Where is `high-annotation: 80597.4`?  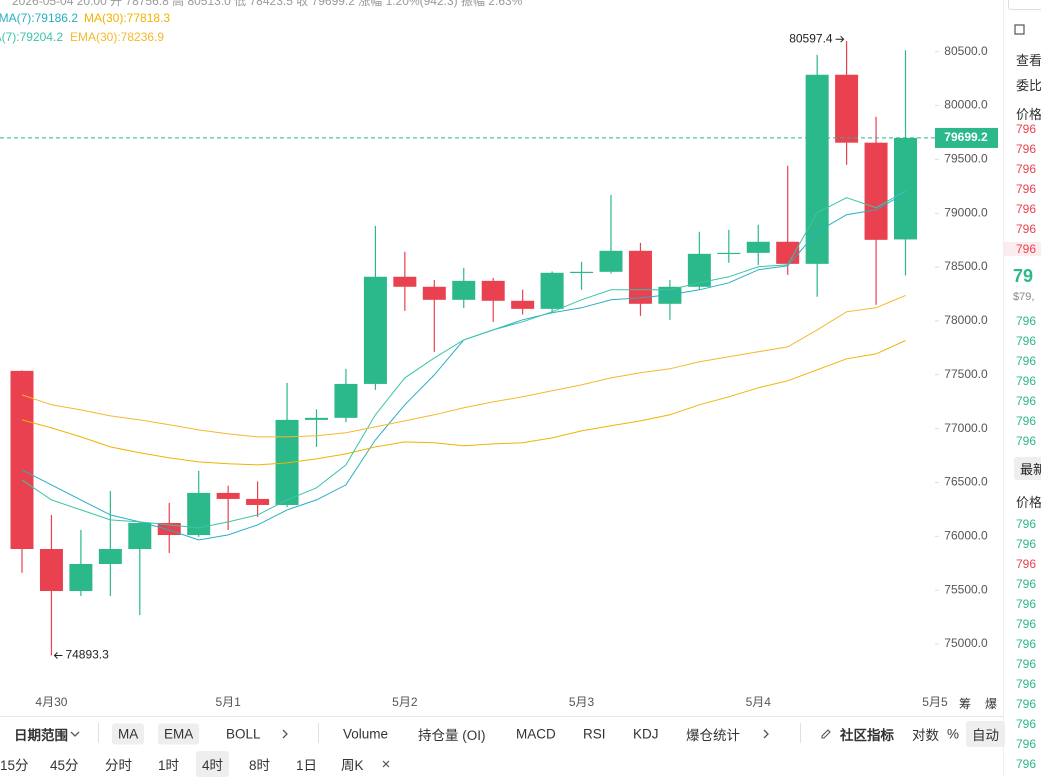 high-annotation: 80597.4 is located at coordinates (811, 38).